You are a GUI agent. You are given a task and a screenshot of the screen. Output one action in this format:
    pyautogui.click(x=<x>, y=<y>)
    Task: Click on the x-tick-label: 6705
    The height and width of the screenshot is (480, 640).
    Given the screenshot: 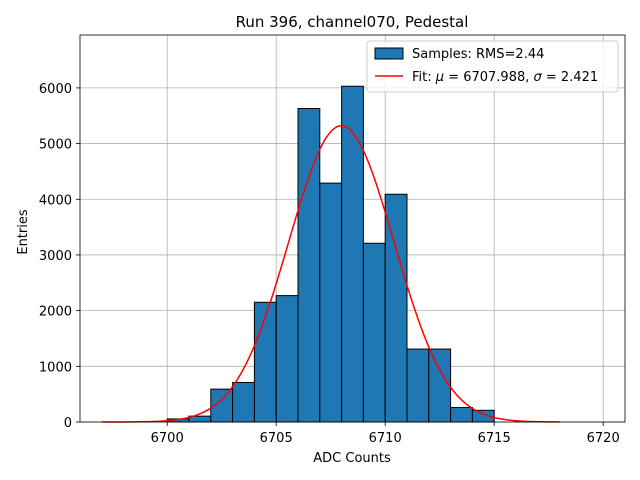 What is the action you would take?
    pyautogui.click(x=276, y=438)
    